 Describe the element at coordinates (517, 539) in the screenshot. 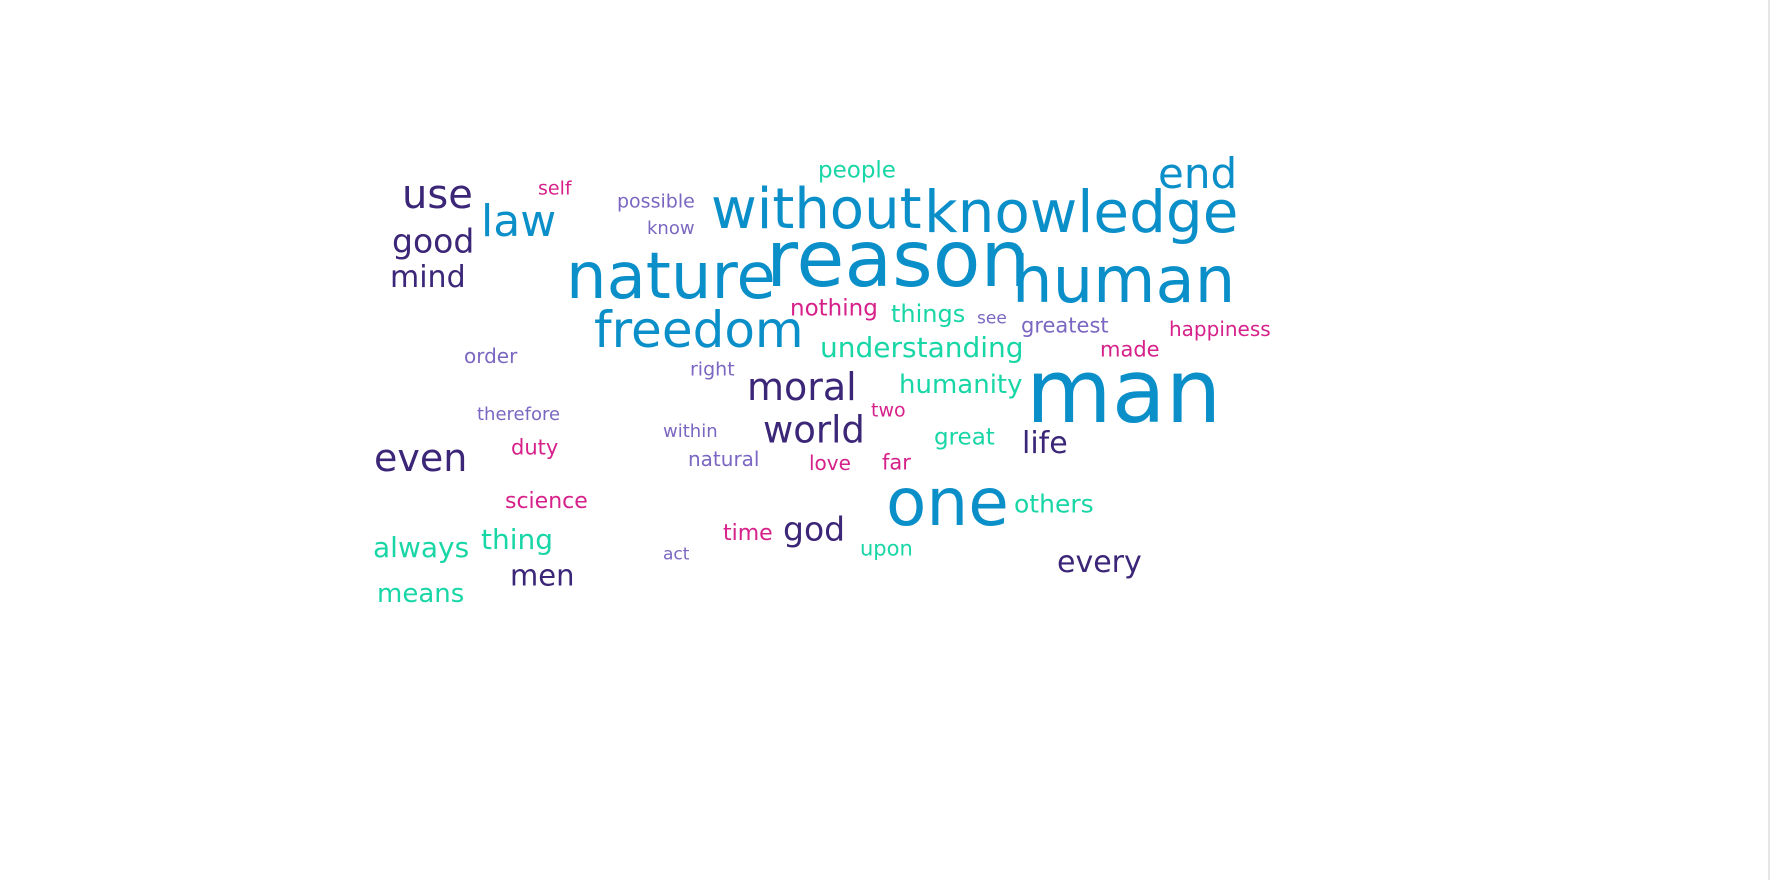

I see `word-thing: thing` at that location.